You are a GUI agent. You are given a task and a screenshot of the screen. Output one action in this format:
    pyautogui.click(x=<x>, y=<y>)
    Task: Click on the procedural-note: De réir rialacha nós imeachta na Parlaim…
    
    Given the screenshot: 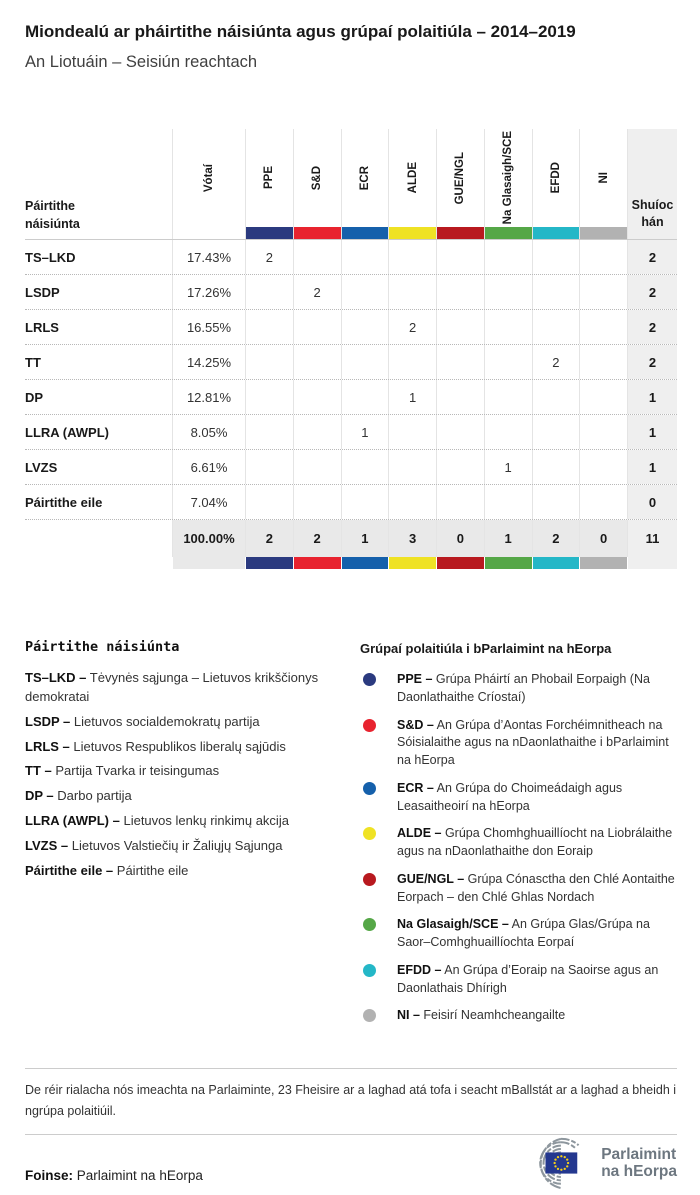 What is the action you would take?
    pyautogui.click(x=351, y=1100)
    